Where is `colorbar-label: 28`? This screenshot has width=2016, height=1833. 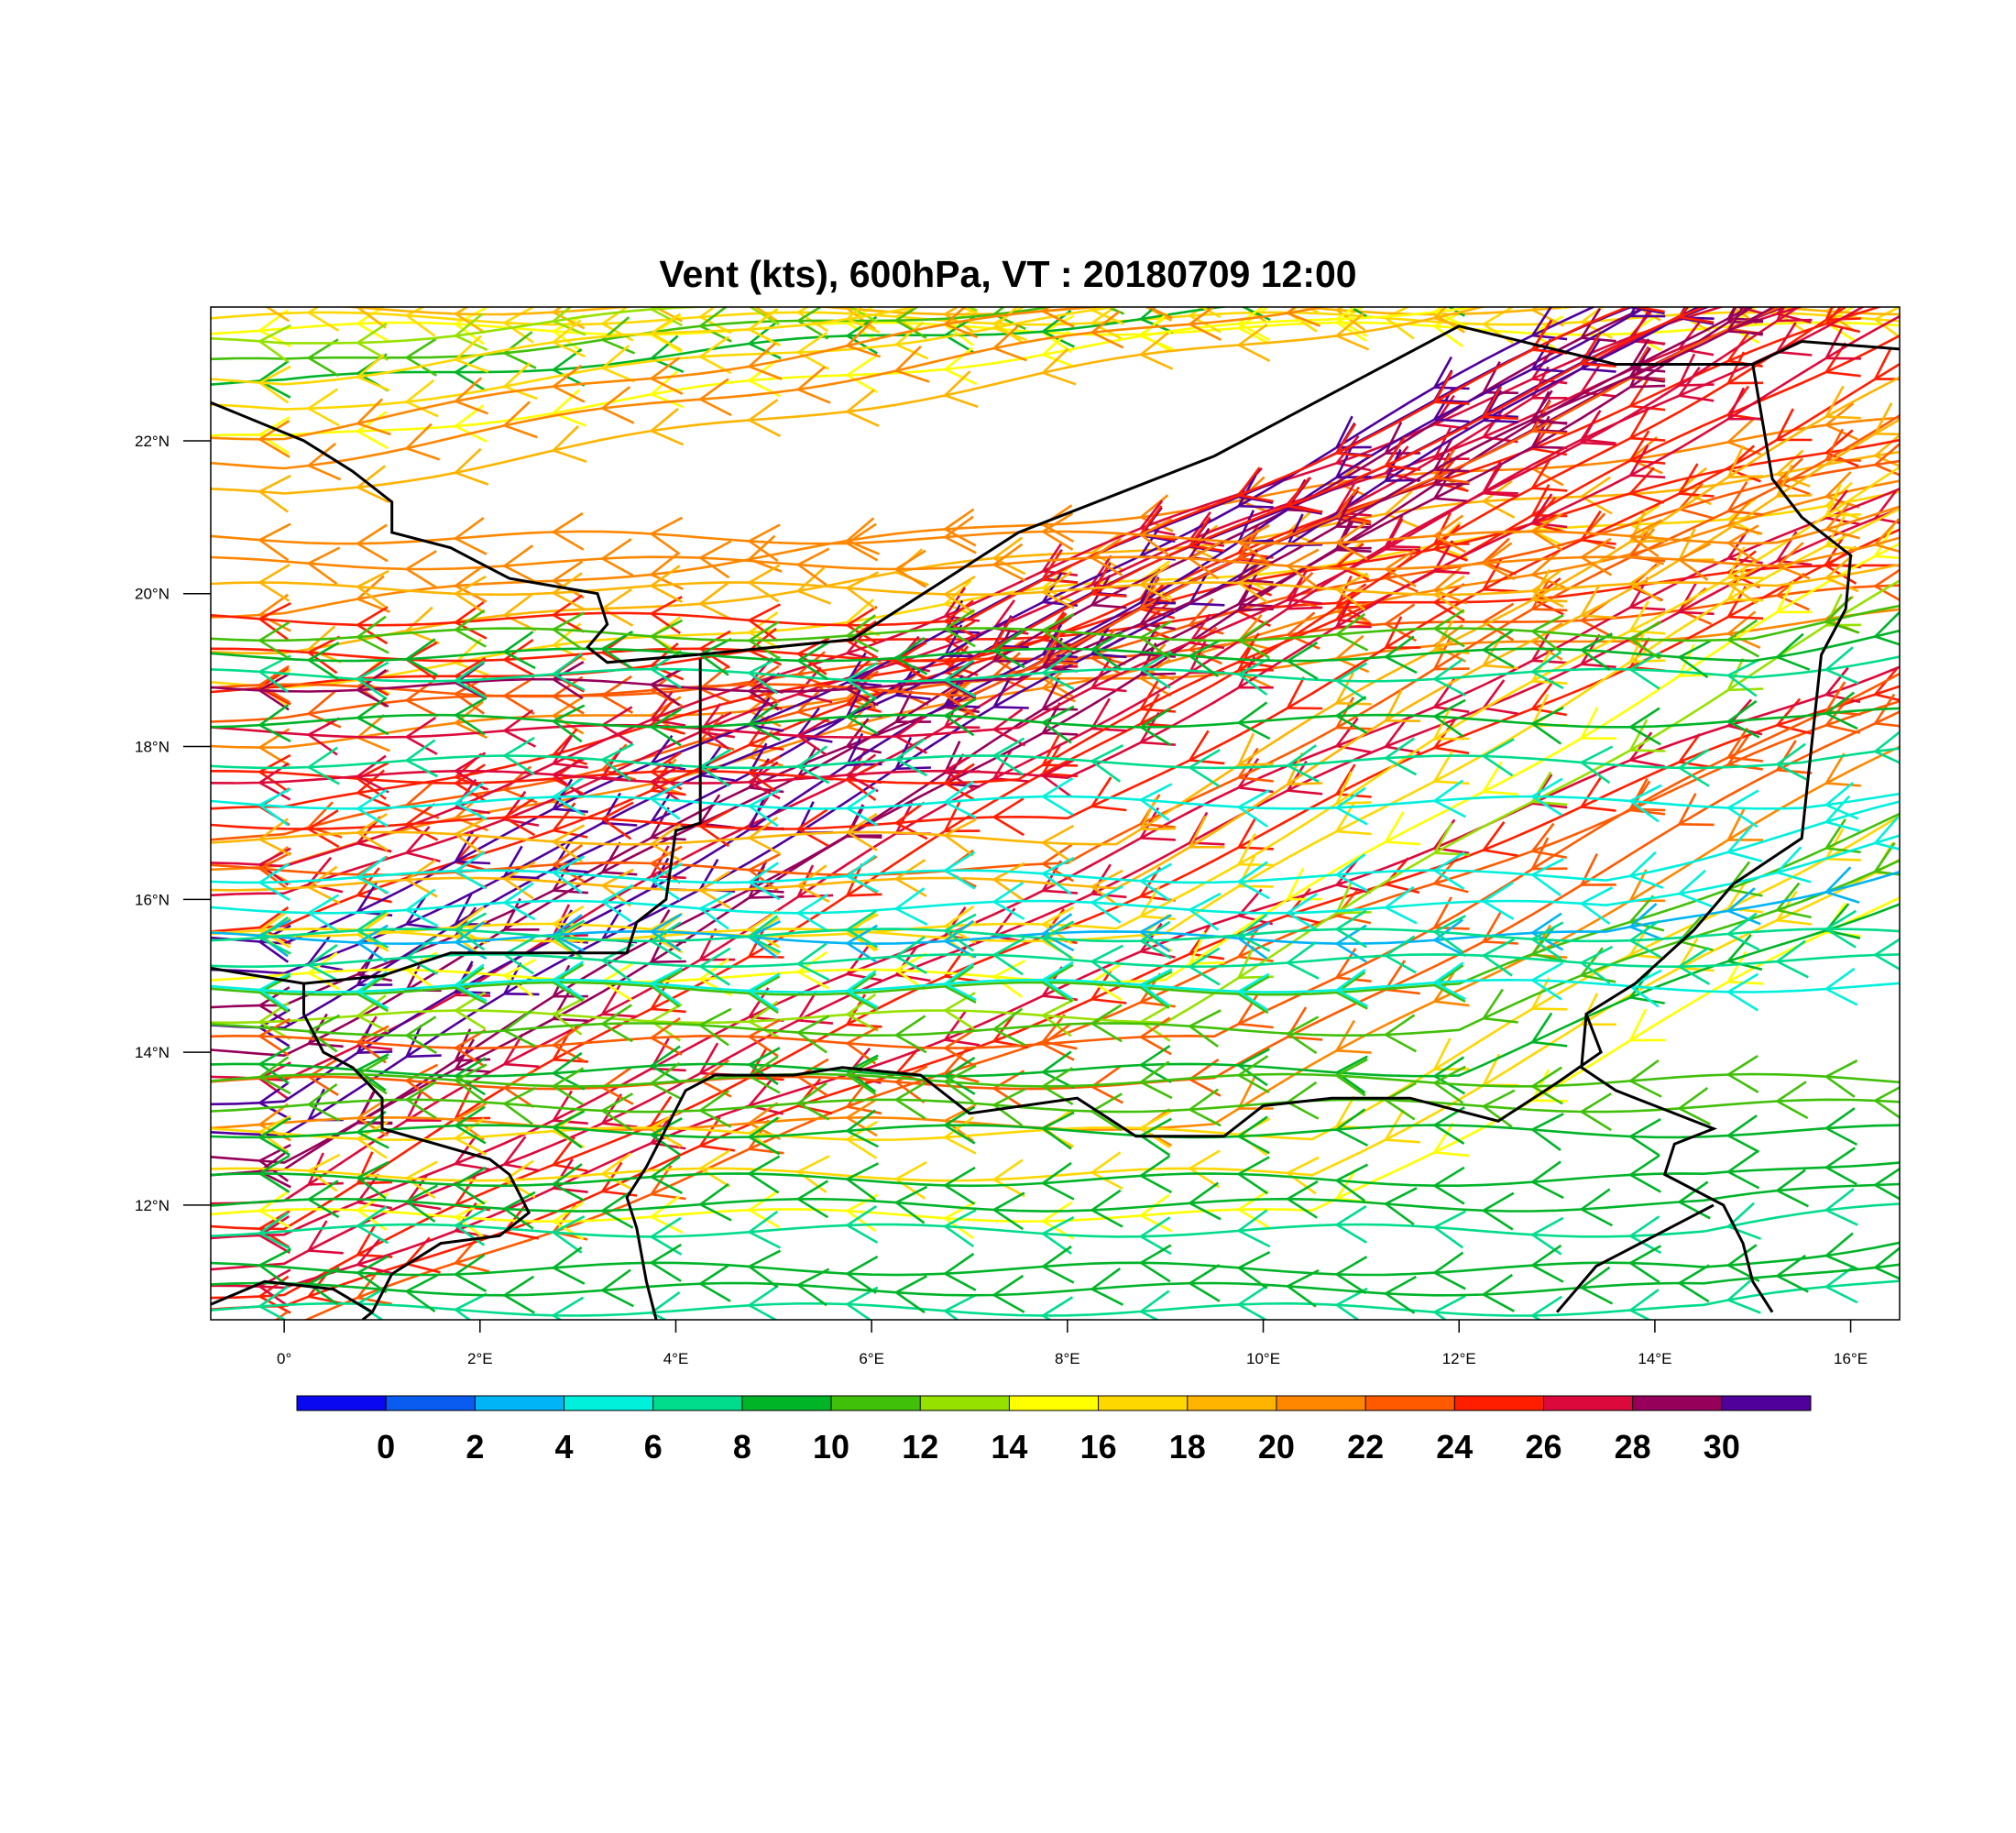 colorbar-label: 28 is located at coordinates (1633, 1446).